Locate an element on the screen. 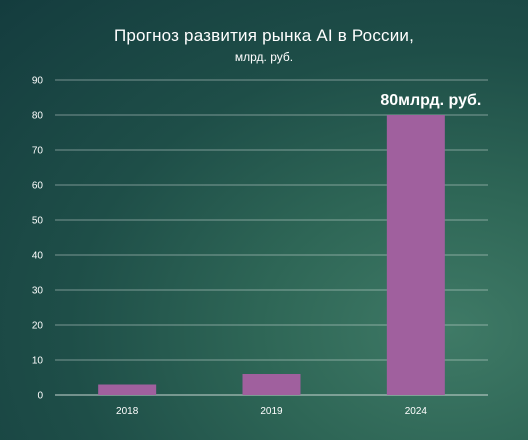  chart-subtitle: млрд. руб. is located at coordinates (264, 57).